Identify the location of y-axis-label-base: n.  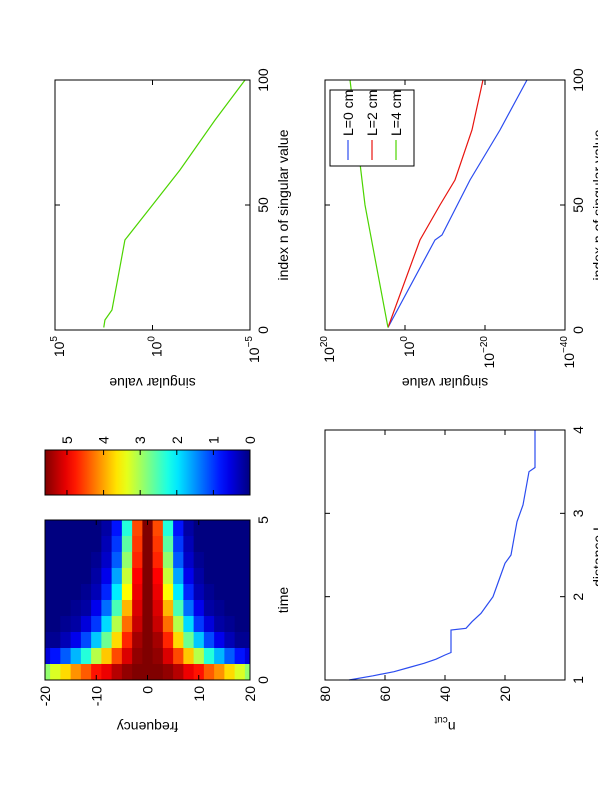
(452, 727).